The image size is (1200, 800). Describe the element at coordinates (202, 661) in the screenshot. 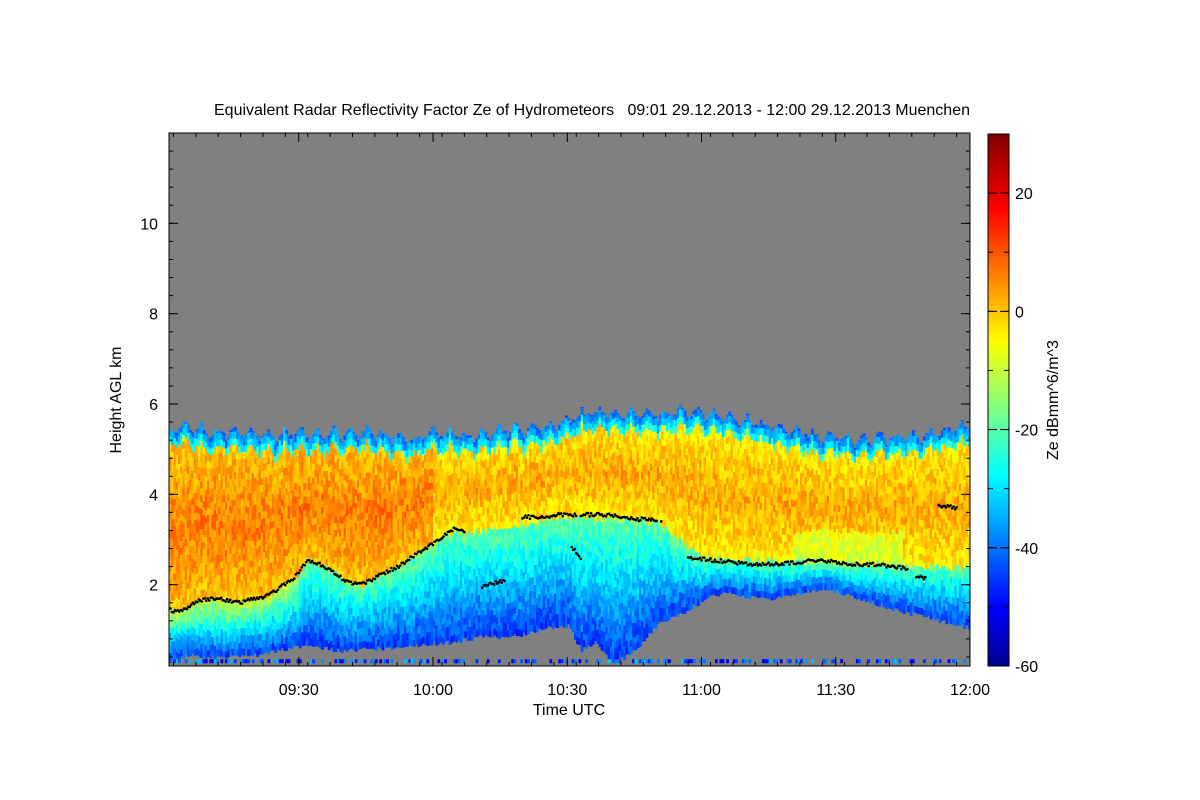

I see `clutter-cell` at that location.